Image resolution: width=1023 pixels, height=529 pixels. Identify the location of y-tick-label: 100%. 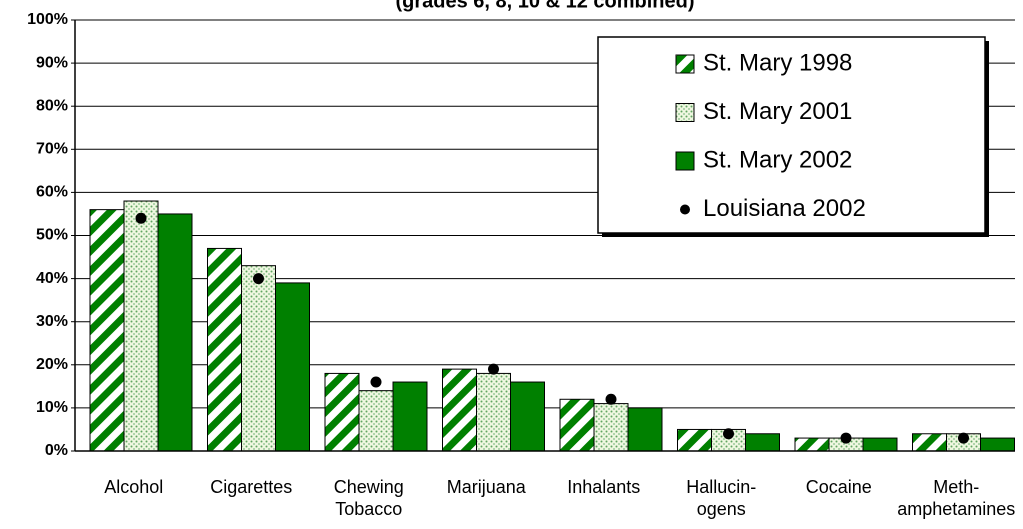
(47, 19).